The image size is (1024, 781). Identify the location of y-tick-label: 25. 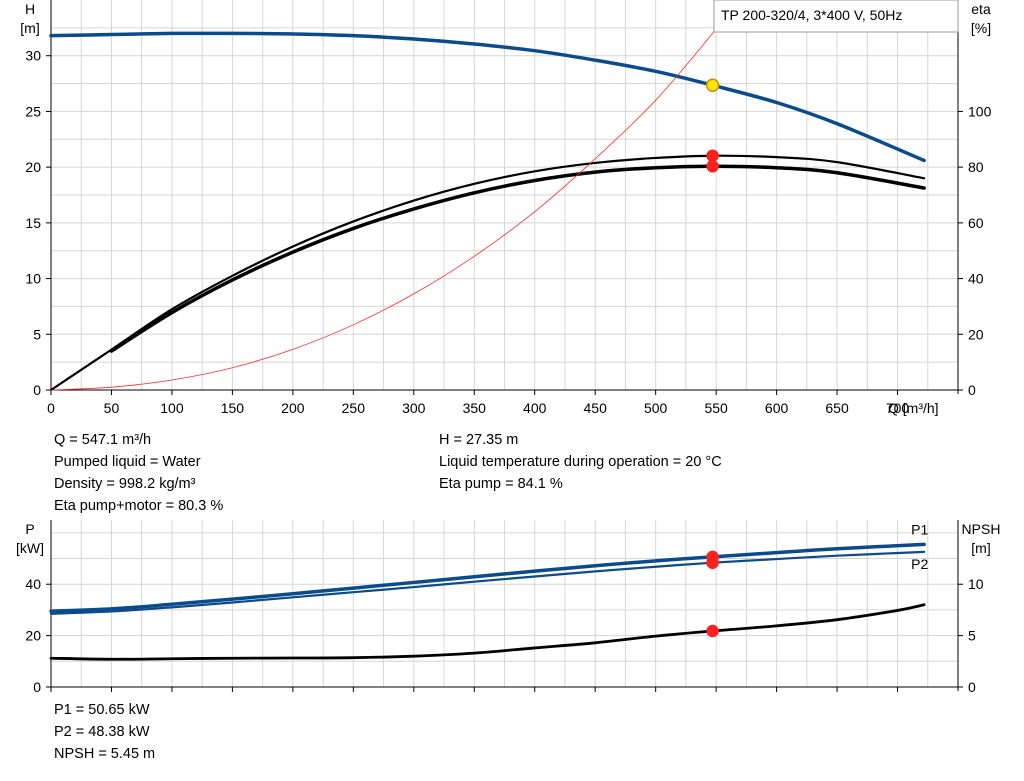
(33, 111).